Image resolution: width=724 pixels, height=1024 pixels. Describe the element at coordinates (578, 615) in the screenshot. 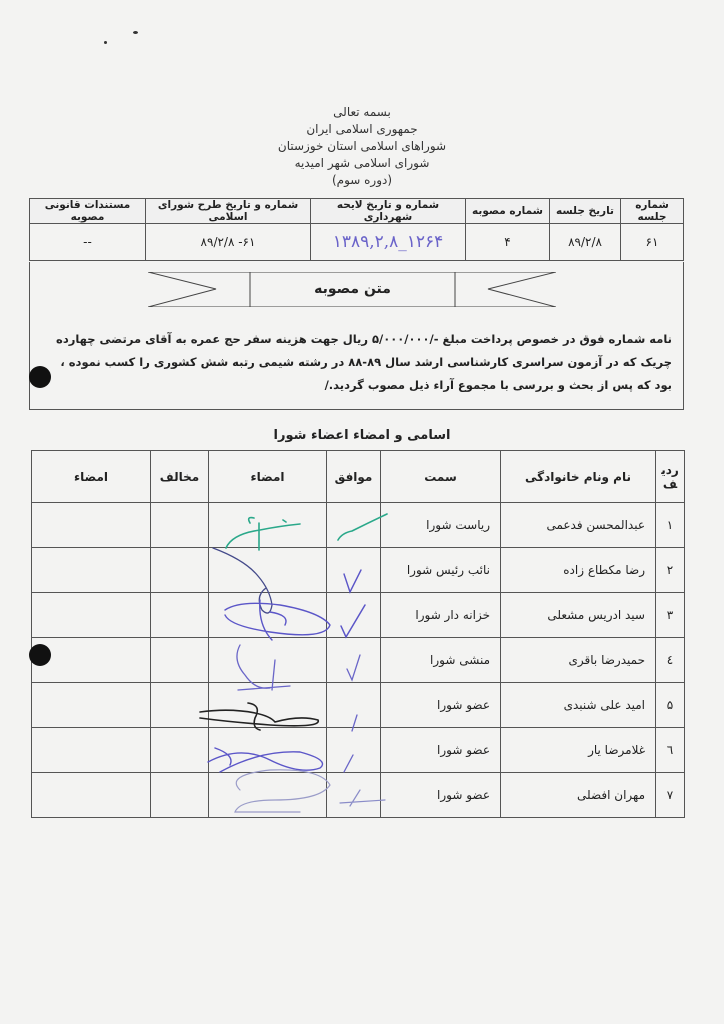

I see `member-name: سید ادریس مشعلی` at that location.